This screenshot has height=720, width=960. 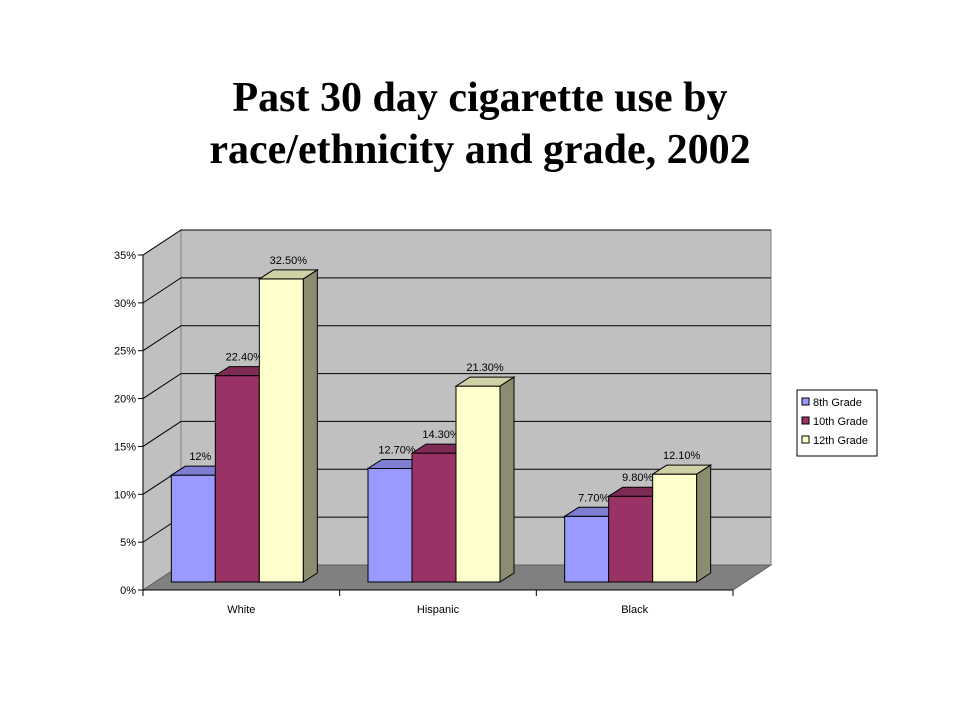 What do you see at coordinates (397, 450) in the screenshot?
I see `data-label: 12.70%` at bounding box center [397, 450].